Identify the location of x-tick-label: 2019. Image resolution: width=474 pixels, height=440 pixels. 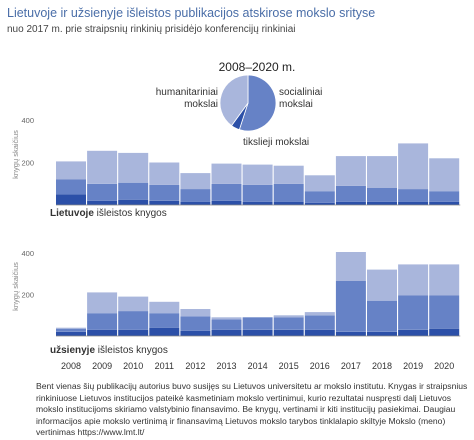
(413, 366).